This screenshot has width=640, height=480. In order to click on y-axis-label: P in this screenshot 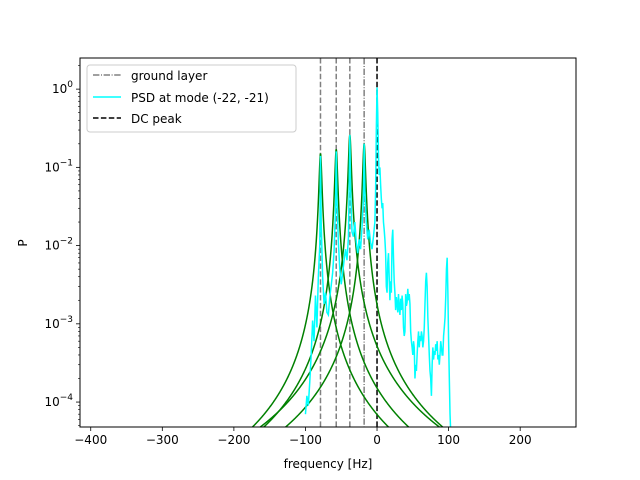, I will do `click(23, 242)`.